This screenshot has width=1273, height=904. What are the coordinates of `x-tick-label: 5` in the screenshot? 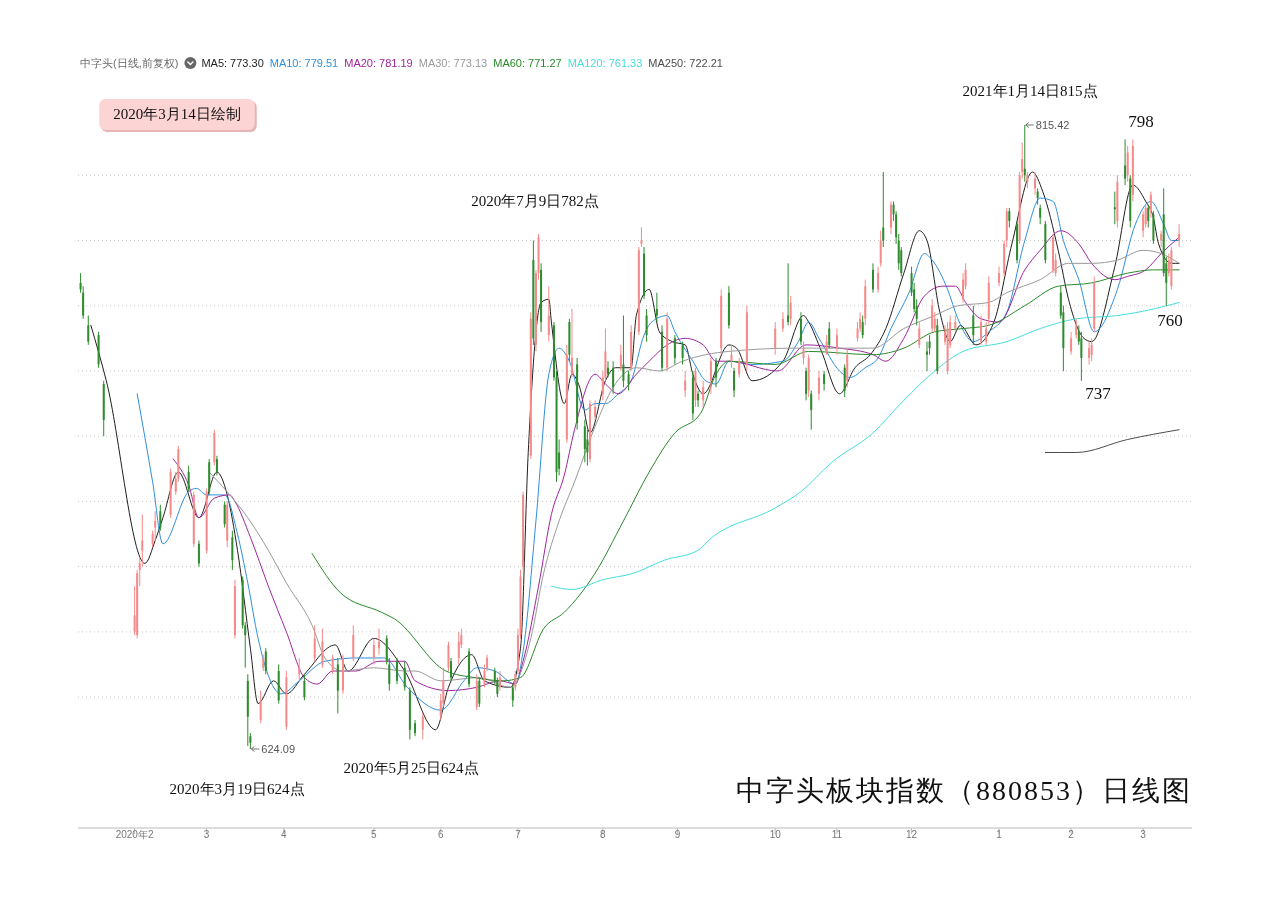 It's located at (374, 834).